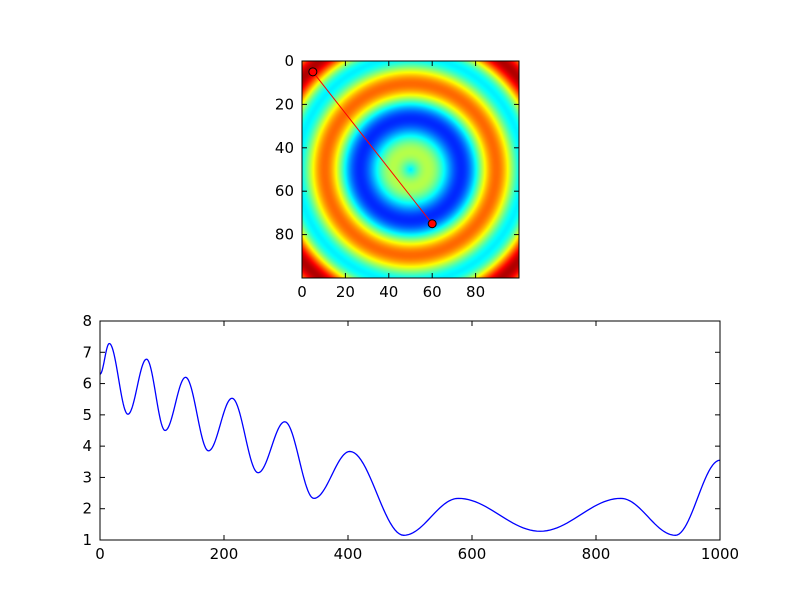 The image size is (800, 600). I want to click on line-y-tick-label: 2, so click(87, 509).